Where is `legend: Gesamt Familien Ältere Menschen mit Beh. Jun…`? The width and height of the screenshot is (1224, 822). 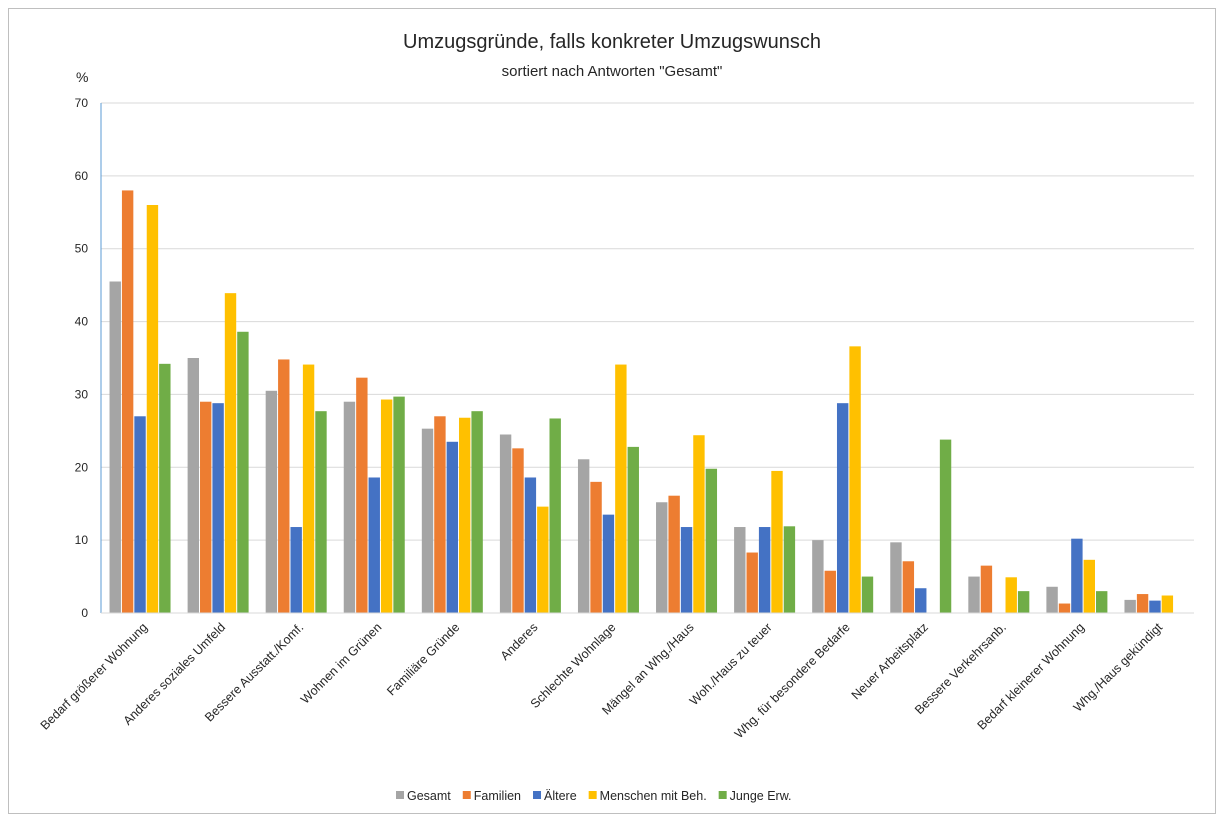
legend: Gesamt Familien Ältere Menschen mit Beh. Jun… is located at coordinates (594, 796).